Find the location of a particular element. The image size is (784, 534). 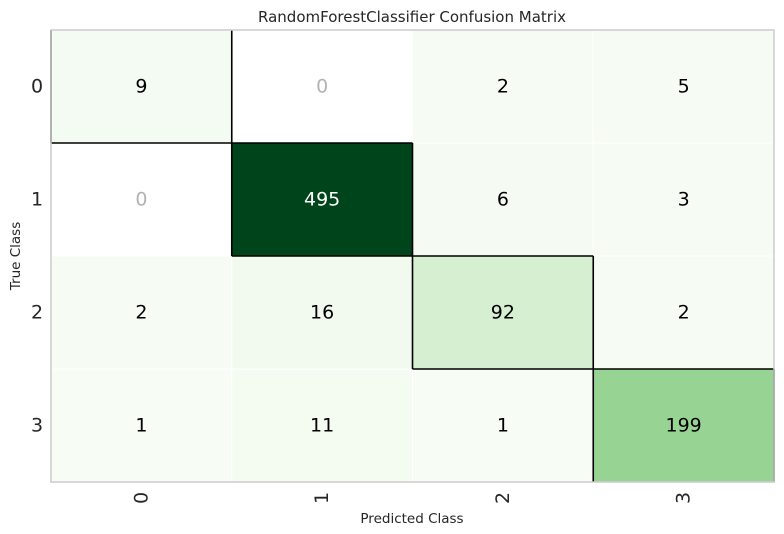

heatmap-cell-r3-c2 is located at coordinates (503, 425).